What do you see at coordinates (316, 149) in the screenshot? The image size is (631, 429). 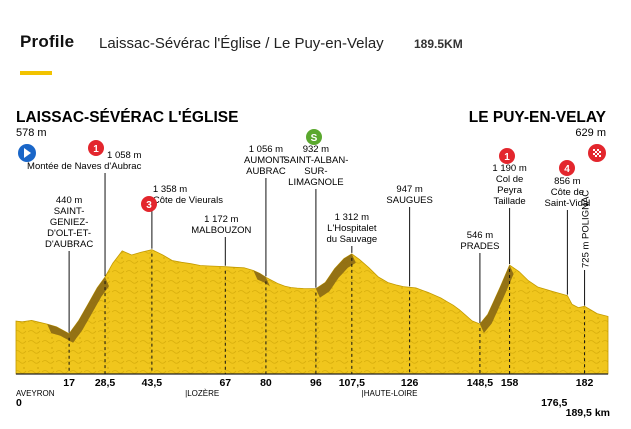 I see `summit-label-text: 932 m` at bounding box center [316, 149].